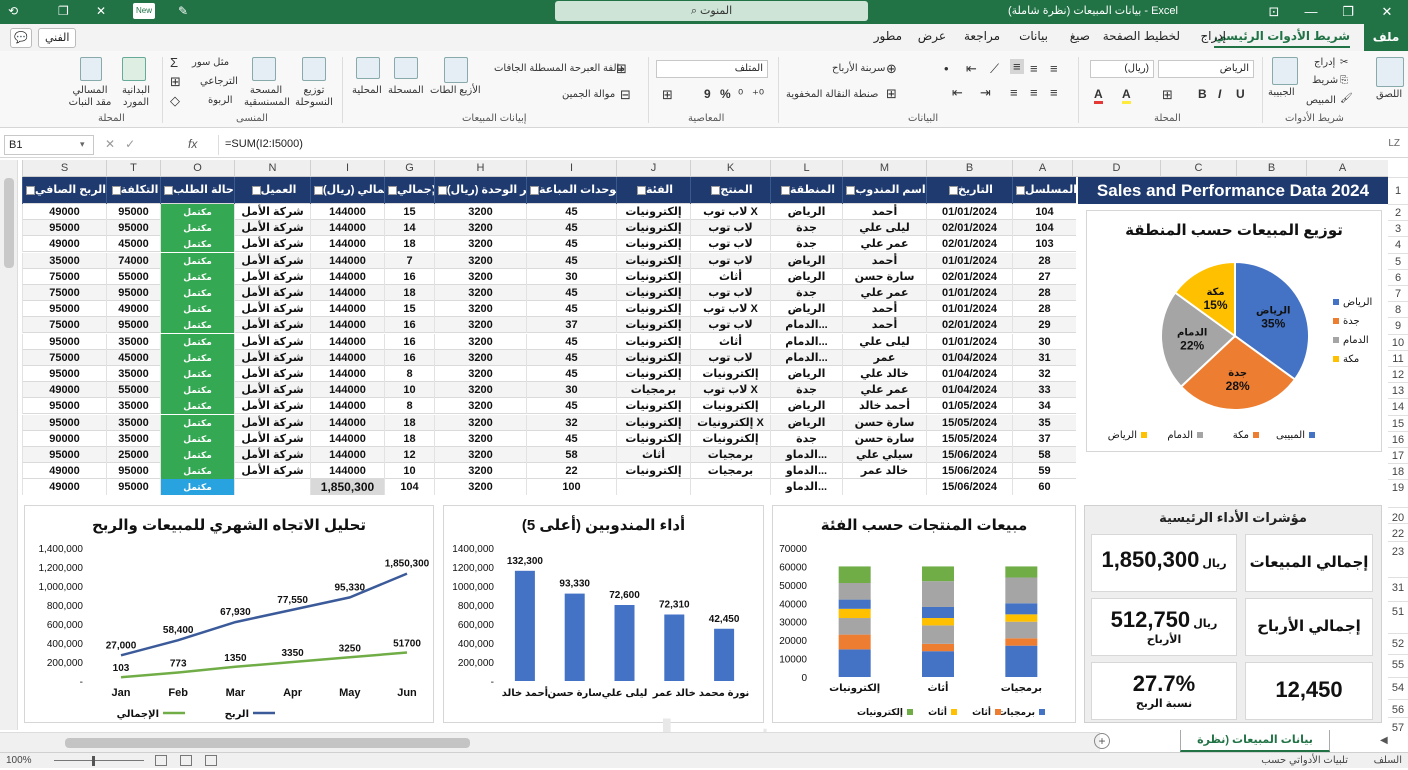 Image resolution: width=1408 pixels, height=770 pixels. What do you see at coordinates (91, 69) in the screenshot?
I see `find-select-icon` at bounding box center [91, 69].